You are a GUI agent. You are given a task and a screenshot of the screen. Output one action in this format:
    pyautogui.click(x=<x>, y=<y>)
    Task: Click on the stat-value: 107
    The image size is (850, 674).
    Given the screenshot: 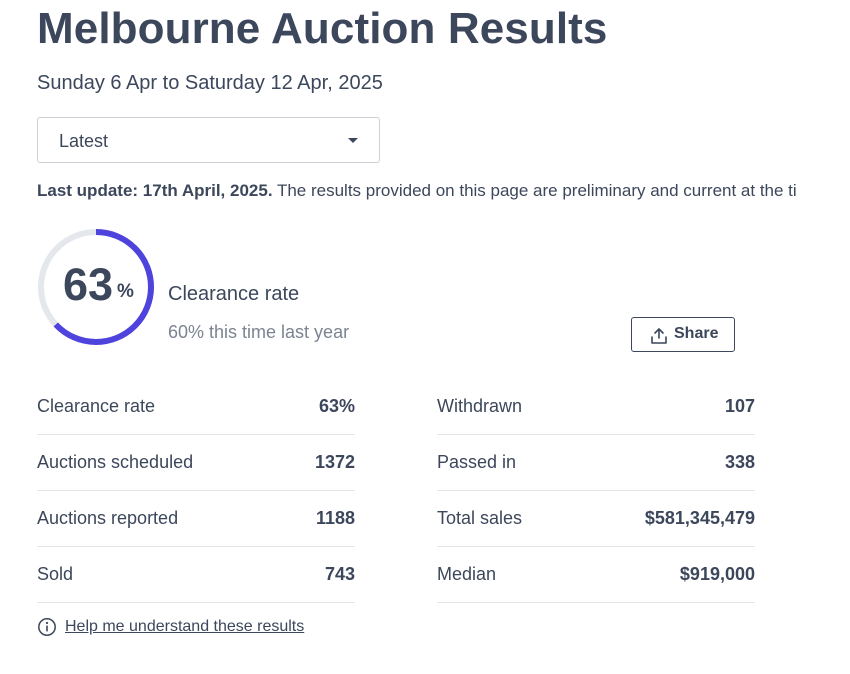 What is the action you would take?
    pyautogui.click(x=739, y=406)
    